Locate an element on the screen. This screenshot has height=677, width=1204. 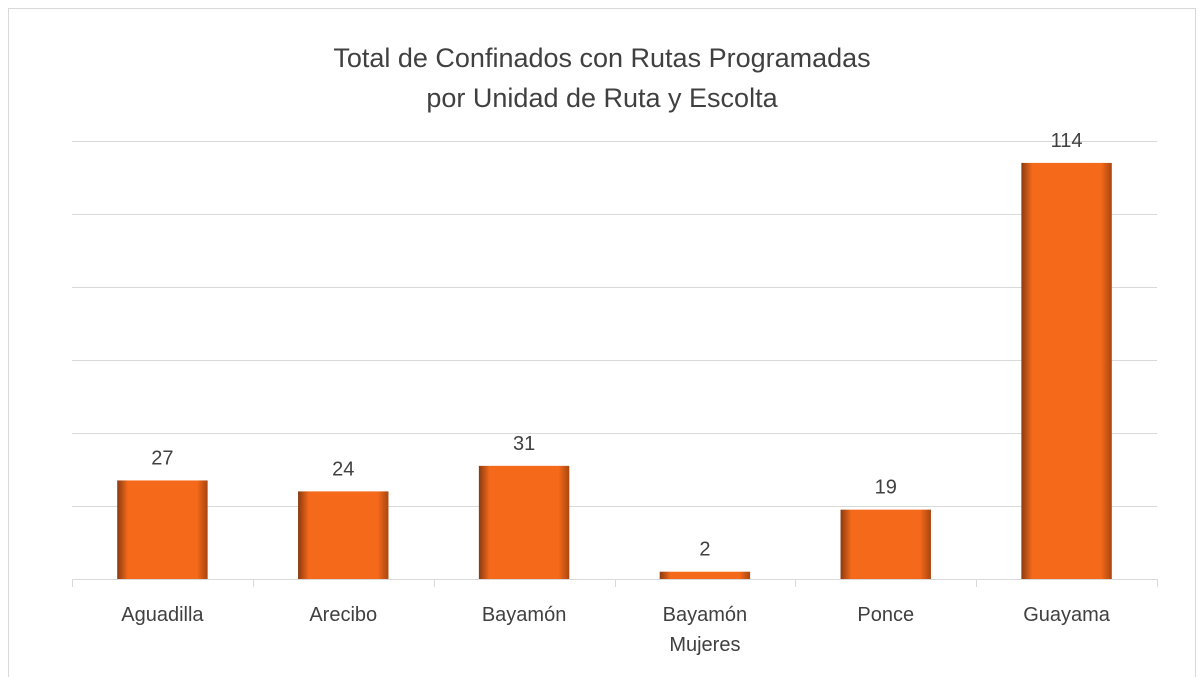
x-tick-label: Guayama is located at coordinates (1066, 615).